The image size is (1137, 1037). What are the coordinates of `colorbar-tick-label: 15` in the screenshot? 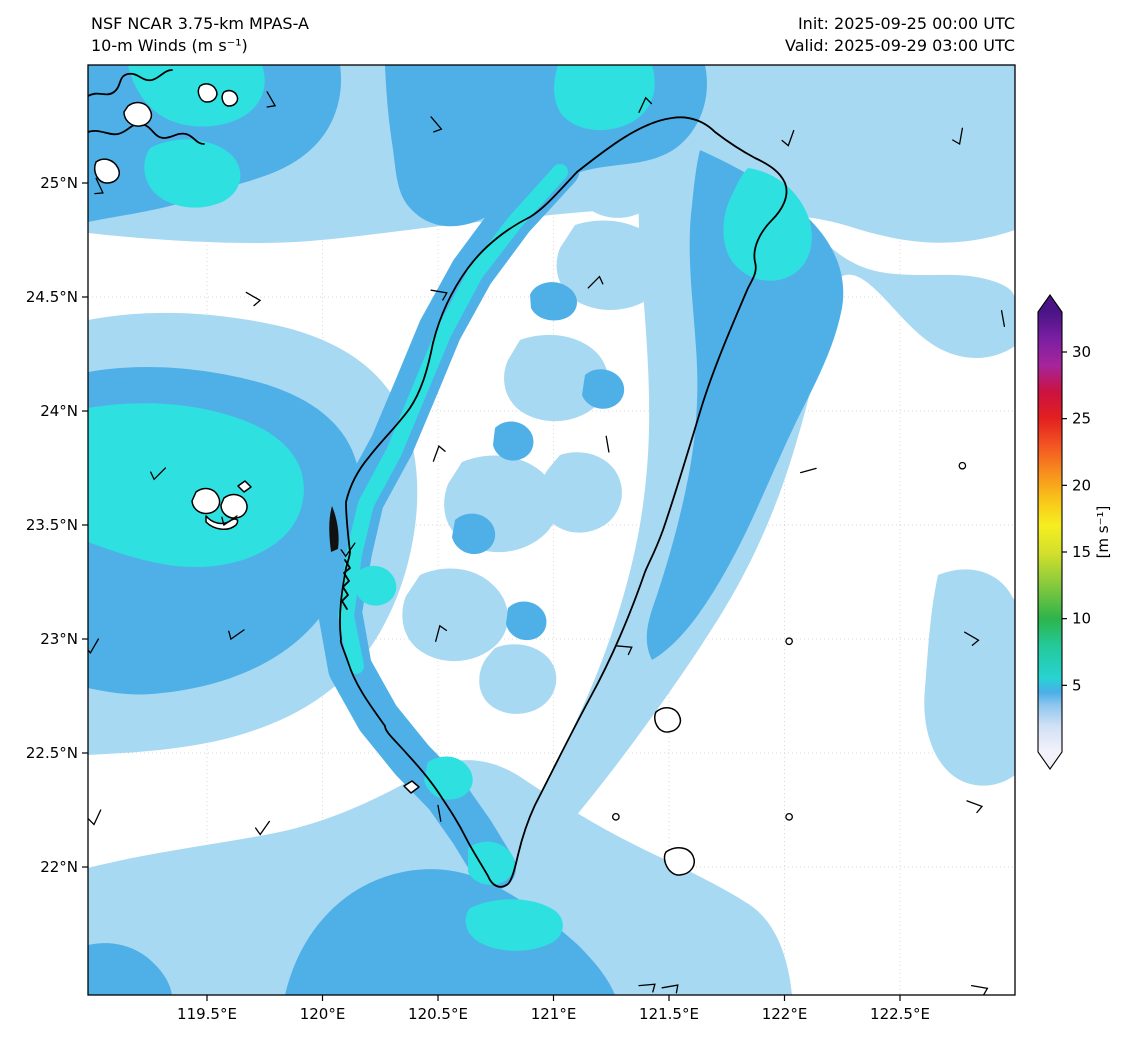 It's located at (1081, 552).